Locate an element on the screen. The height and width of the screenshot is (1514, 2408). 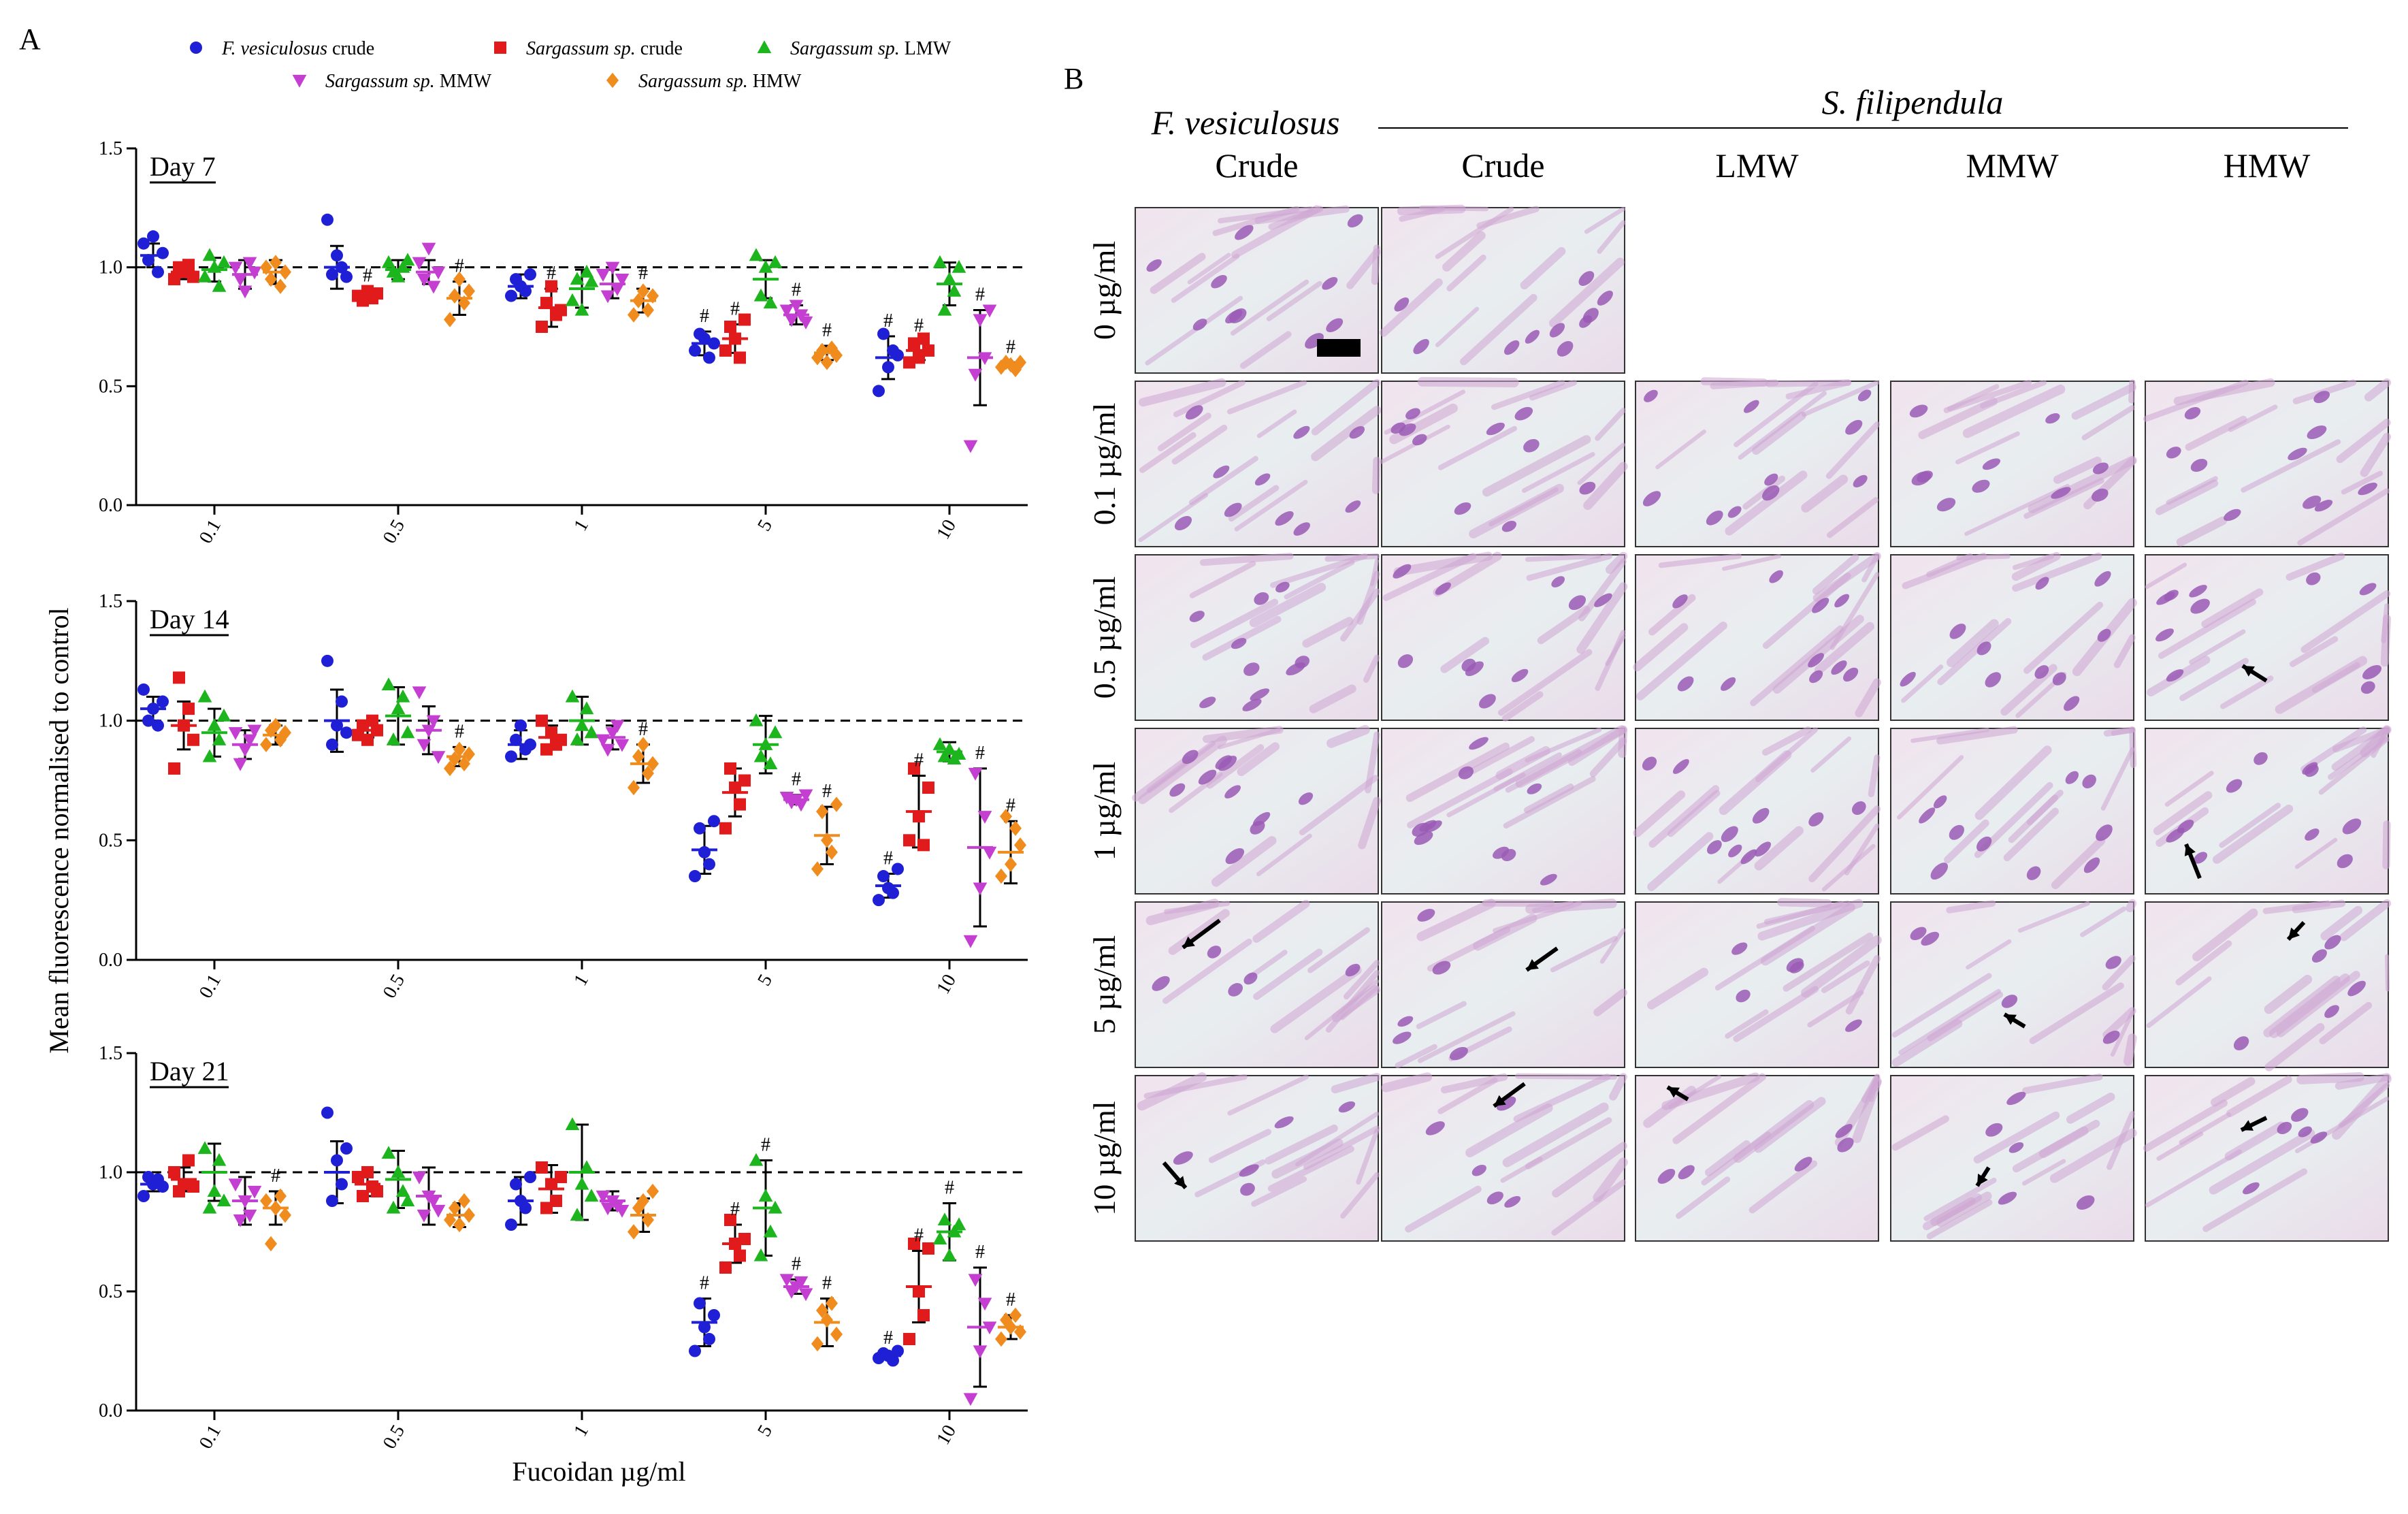
column-header: LMW is located at coordinates (1757, 165).